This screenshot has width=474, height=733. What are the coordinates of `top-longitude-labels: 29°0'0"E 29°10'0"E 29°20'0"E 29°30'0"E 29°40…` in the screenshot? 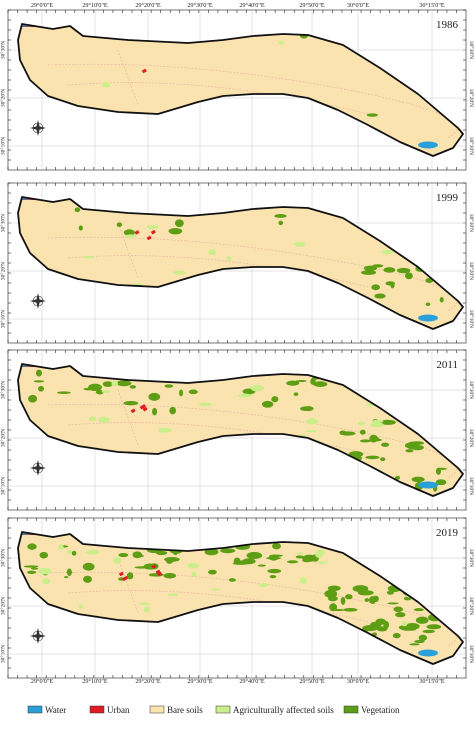 It's located at (238, 5).